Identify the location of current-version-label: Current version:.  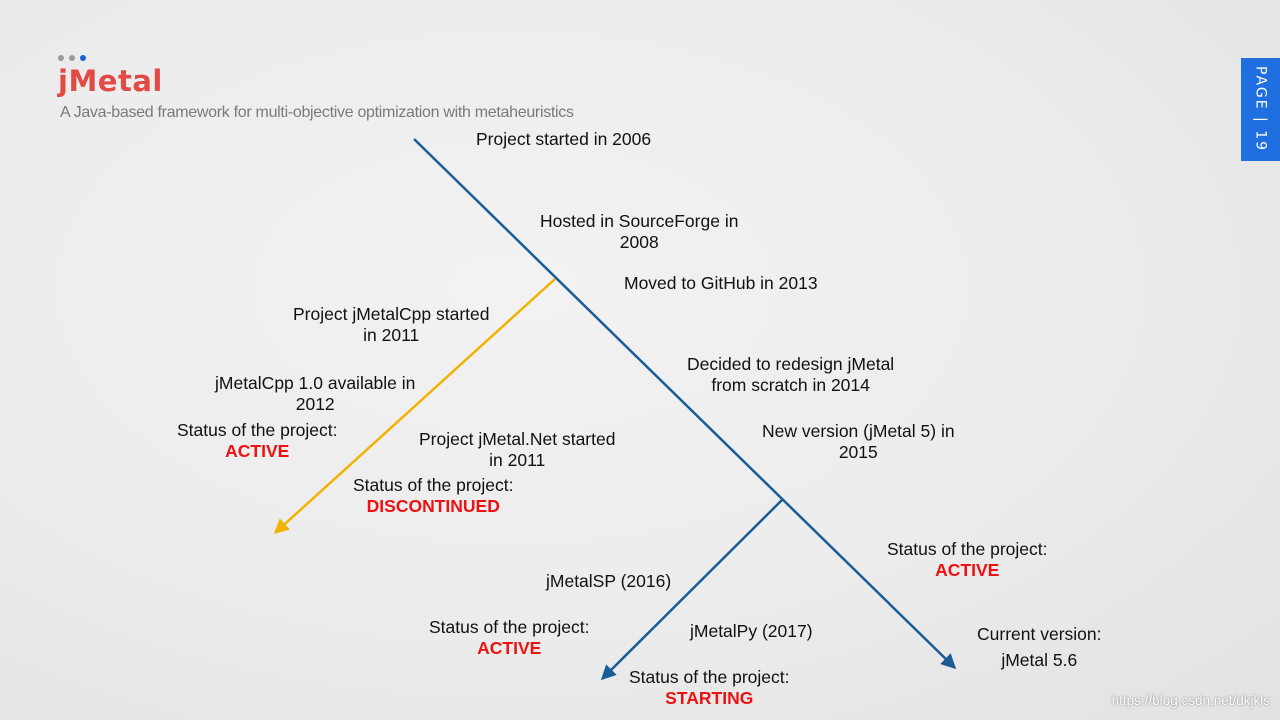
(1039, 634).